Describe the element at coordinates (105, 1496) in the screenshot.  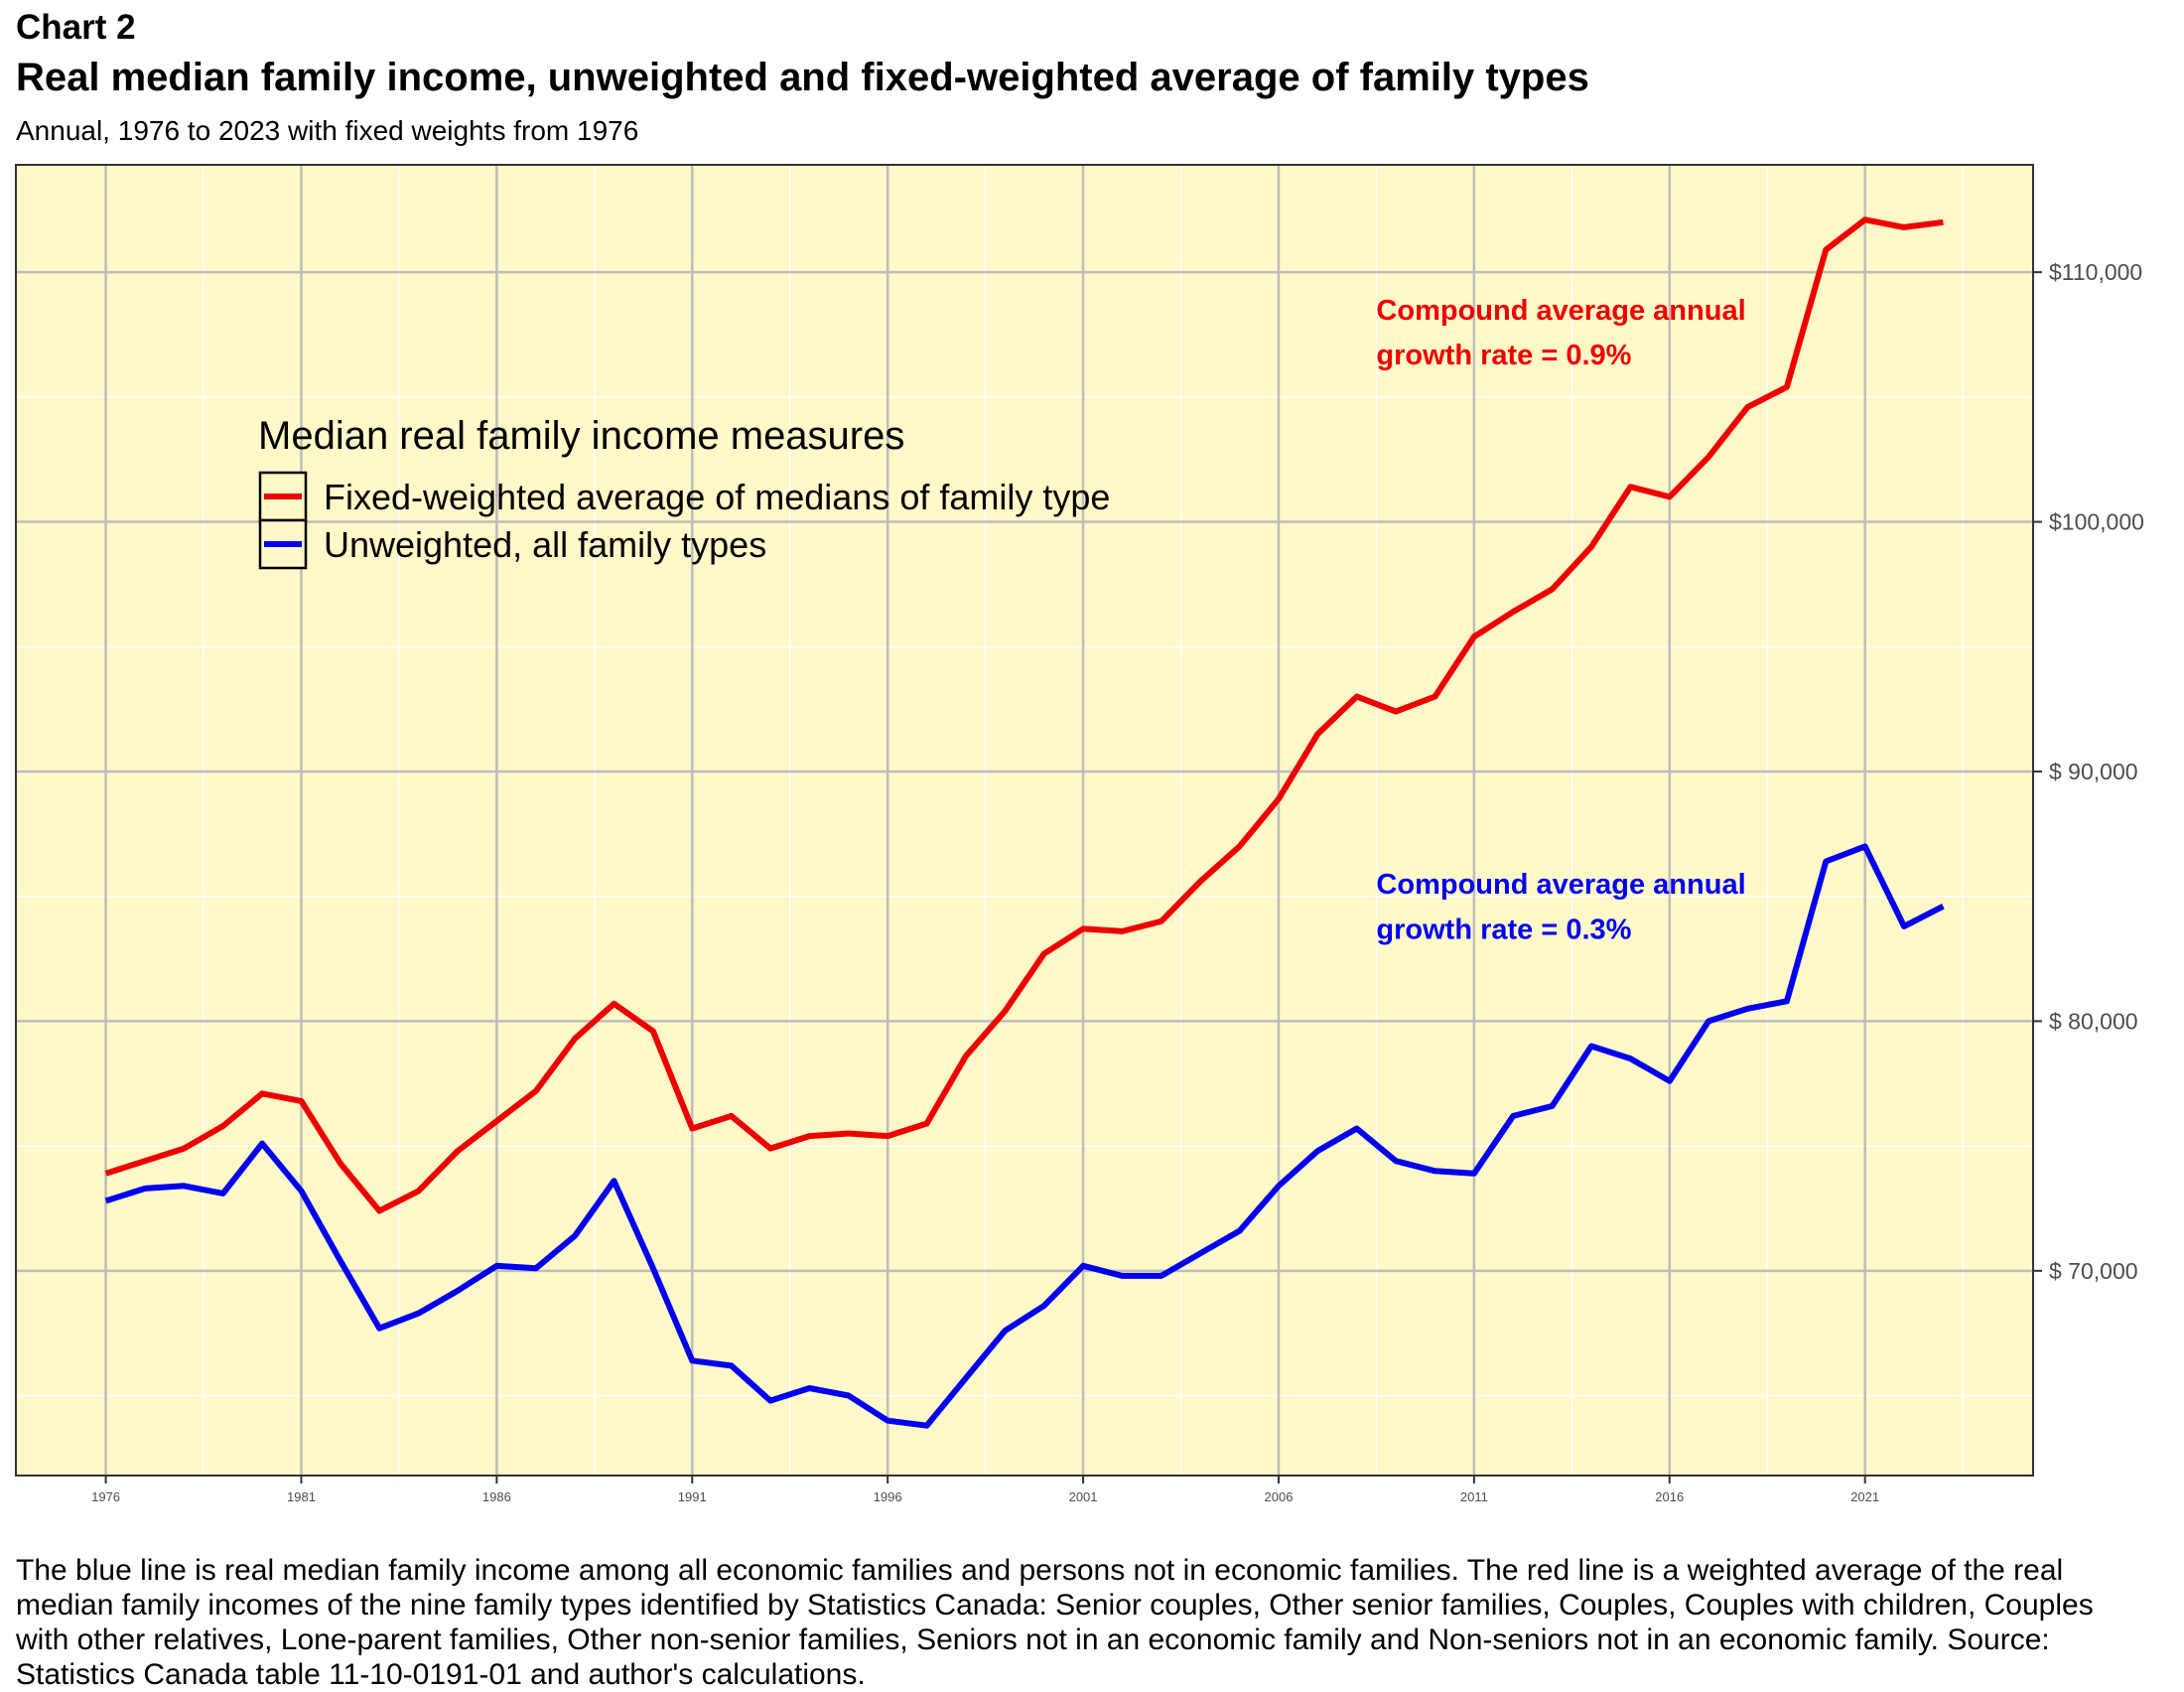
I see `x-tick-label: 1976` at that location.